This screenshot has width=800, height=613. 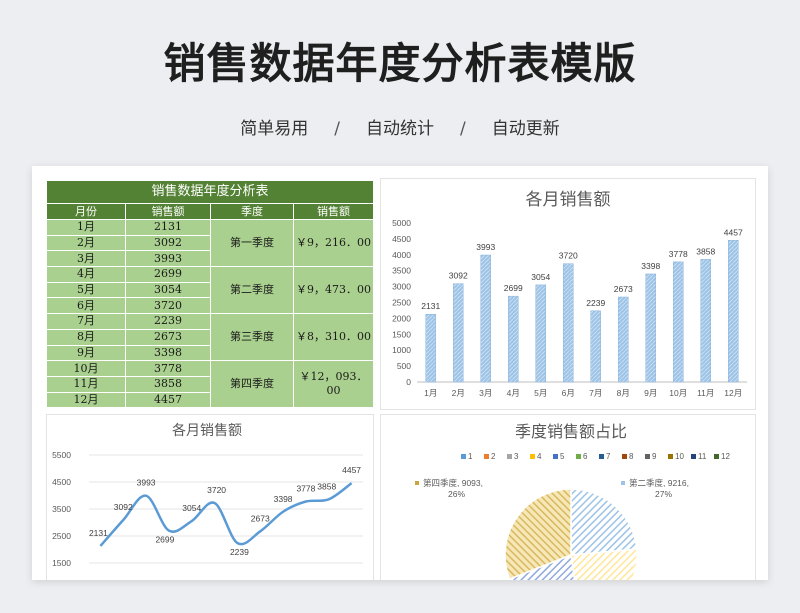 What do you see at coordinates (623, 393) in the screenshot?
I see `x-tick-label: 8月` at bounding box center [623, 393].